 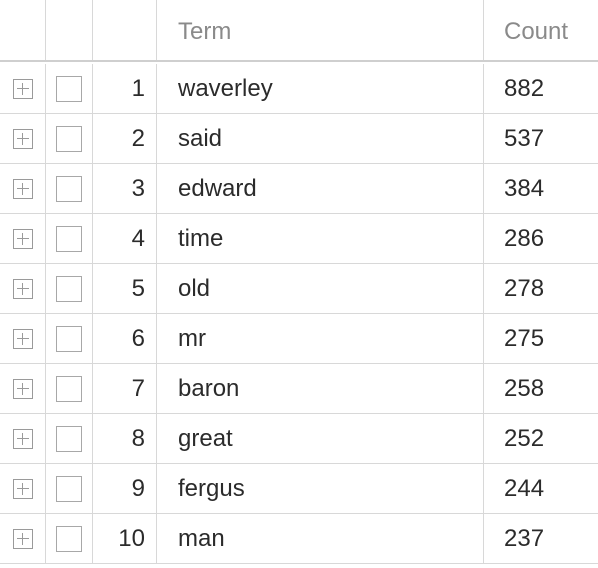 I want to click on table-row: 3 edward 384, so click(x=299, y=189).